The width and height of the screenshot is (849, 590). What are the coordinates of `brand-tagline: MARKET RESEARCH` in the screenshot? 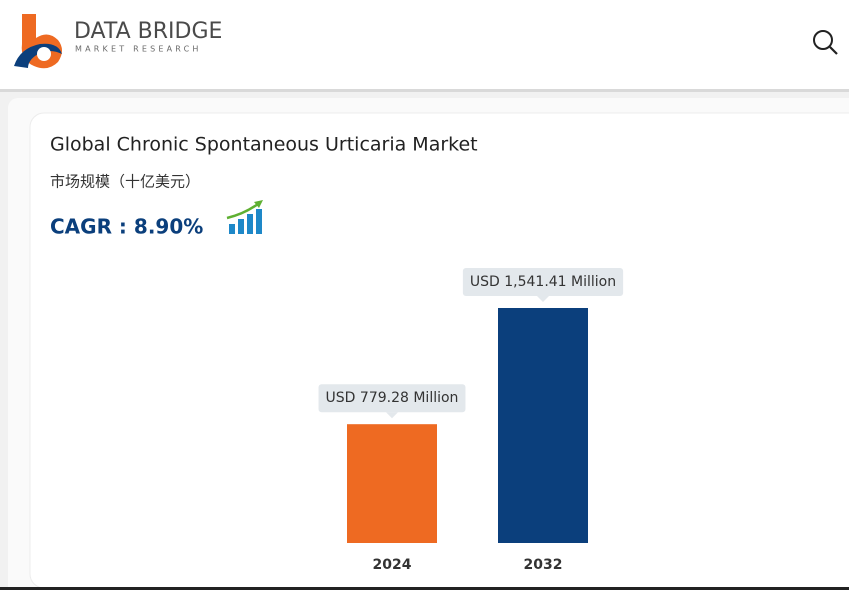 It's located at (138, 49).